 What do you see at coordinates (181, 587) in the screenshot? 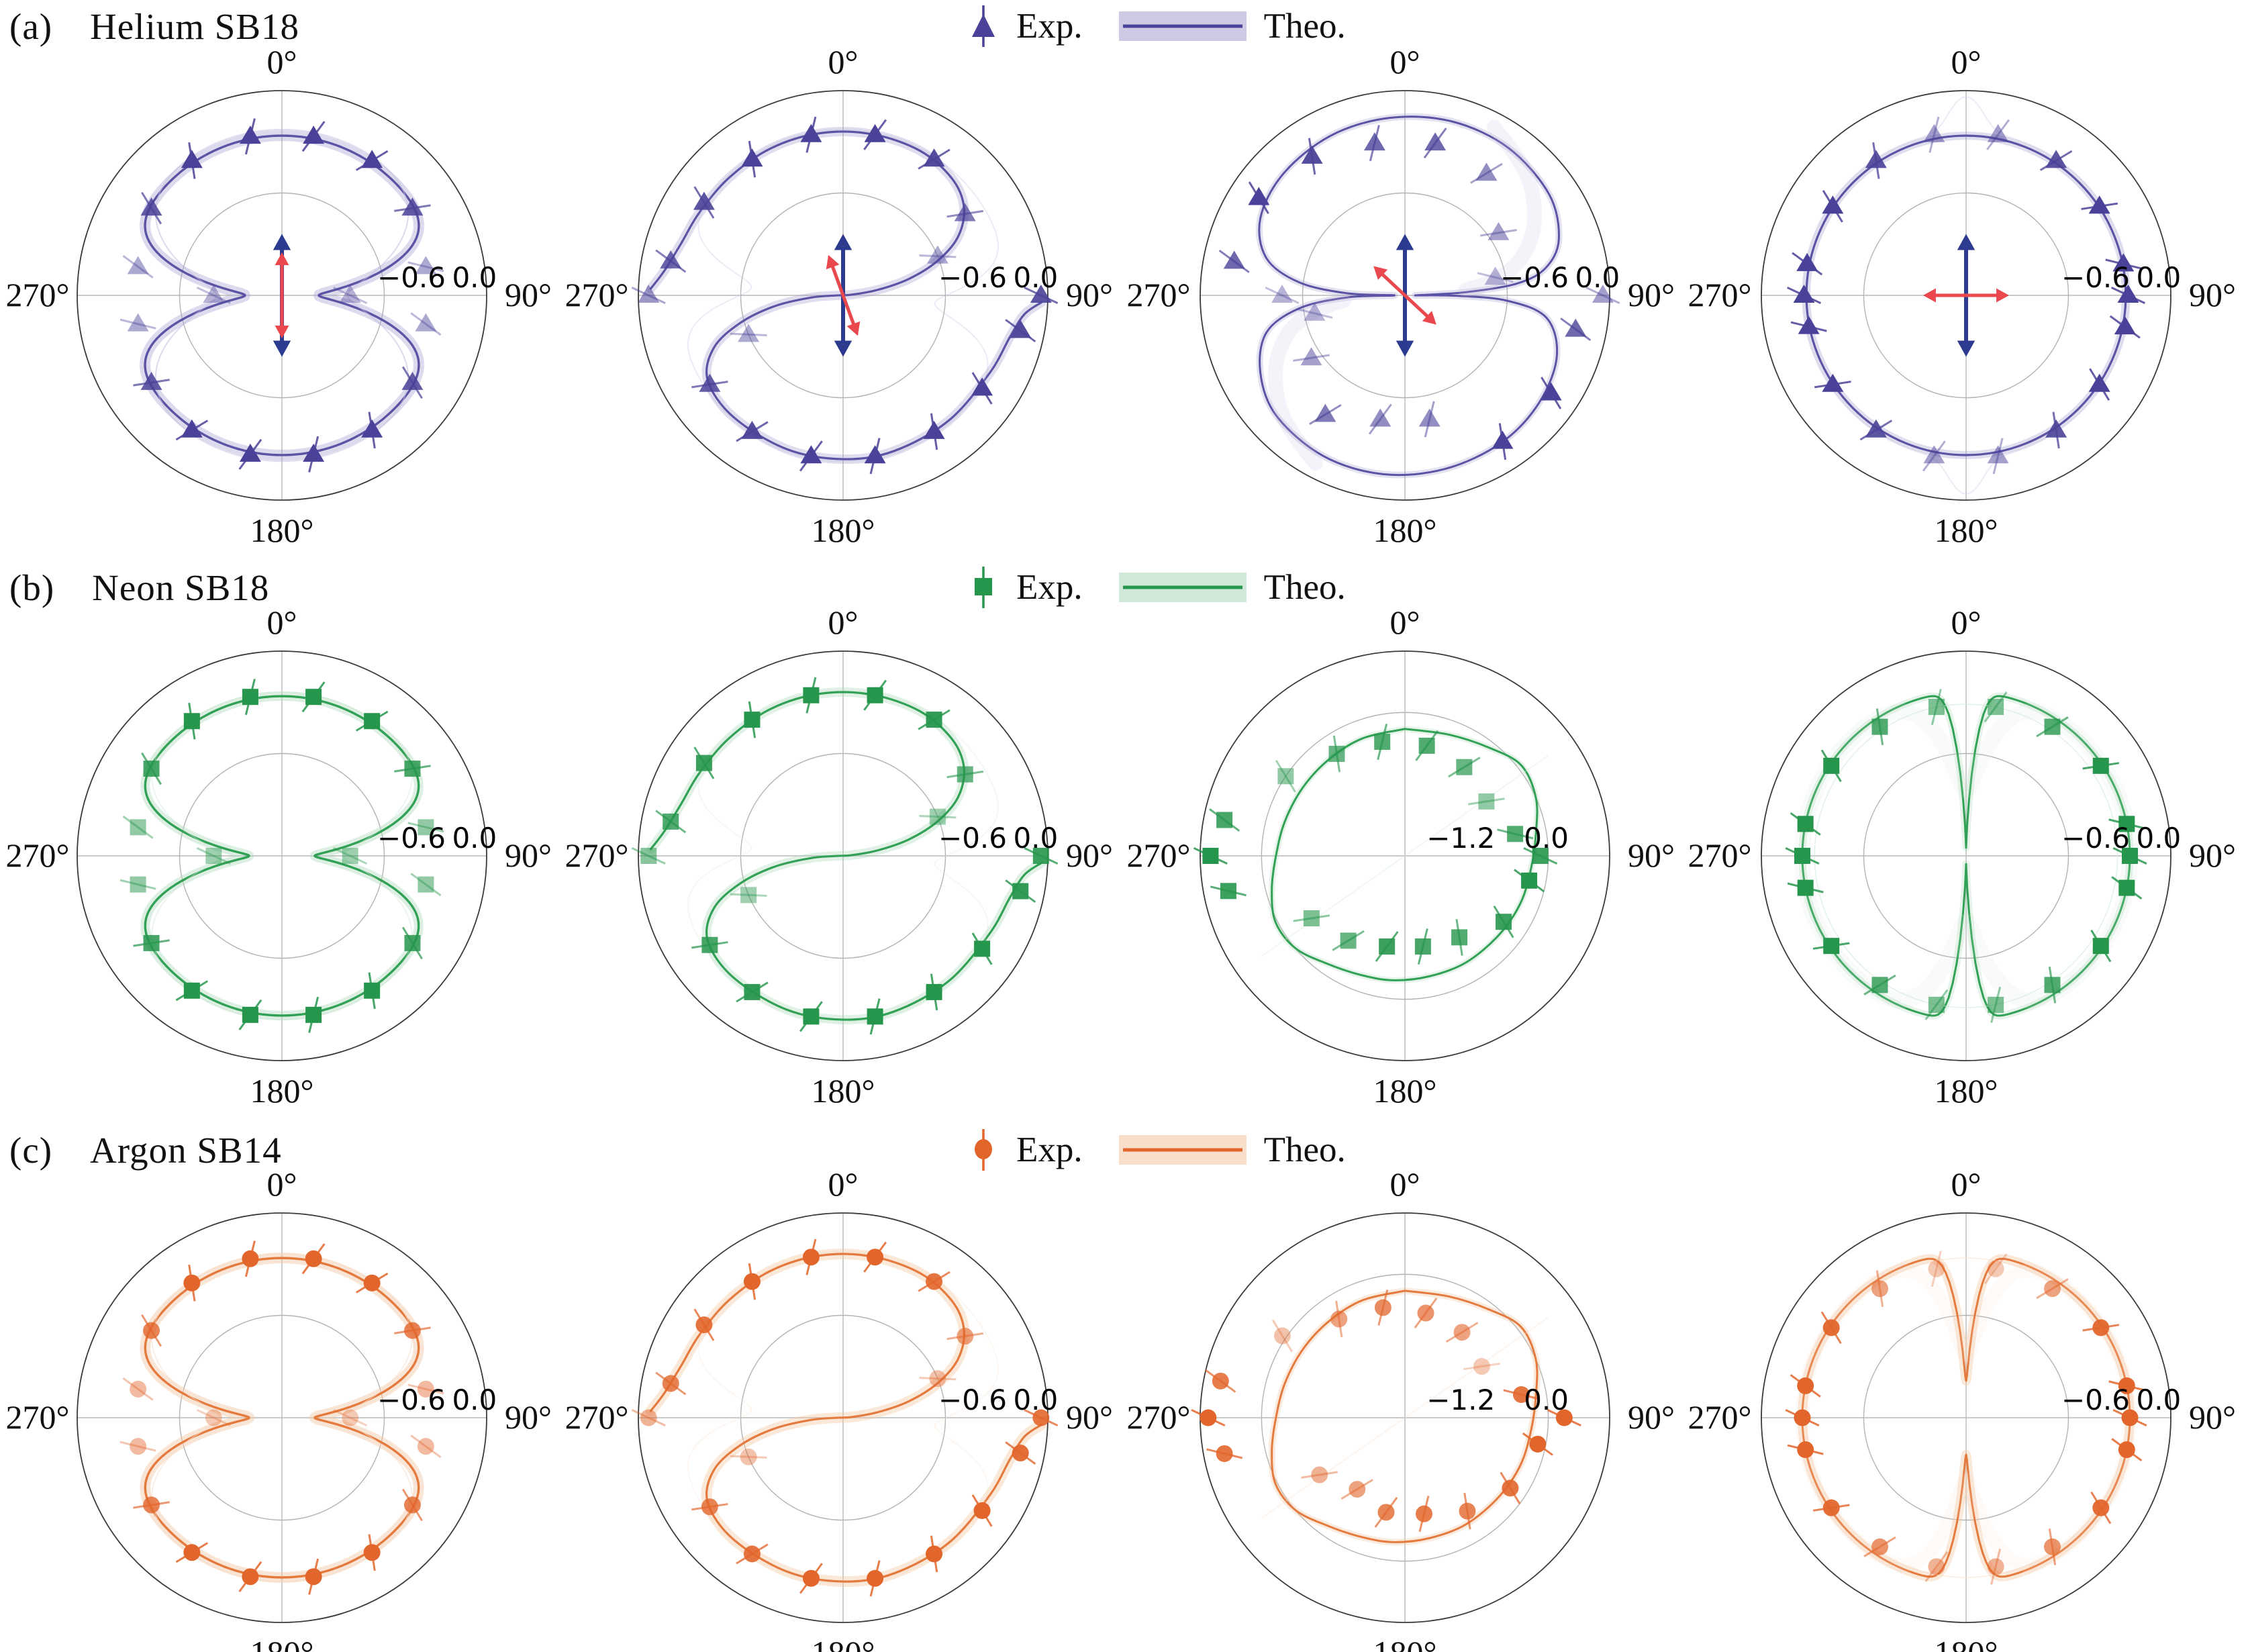
I see `row-title-neon: Neon SB18` at bounding box center [181, 587].